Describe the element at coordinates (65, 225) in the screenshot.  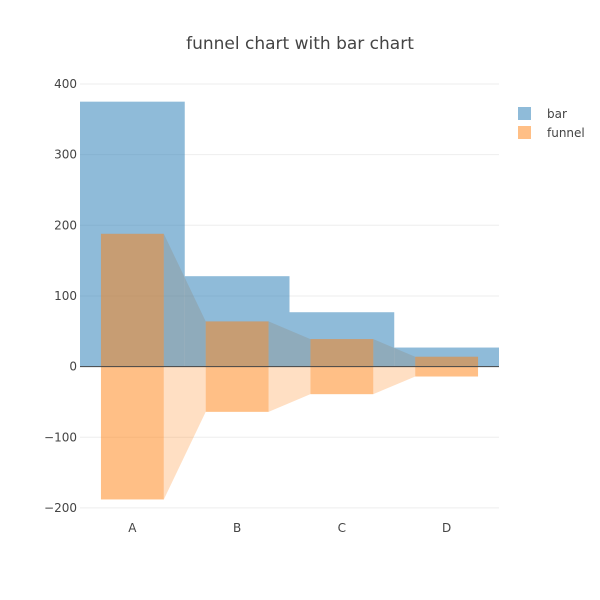
I see `y-tick-label: 200` at that location.